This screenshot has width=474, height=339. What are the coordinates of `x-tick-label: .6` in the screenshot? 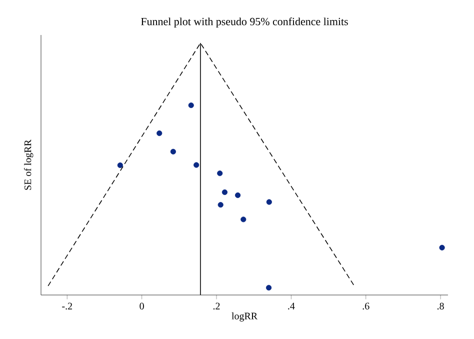 It's located at (366, 306).